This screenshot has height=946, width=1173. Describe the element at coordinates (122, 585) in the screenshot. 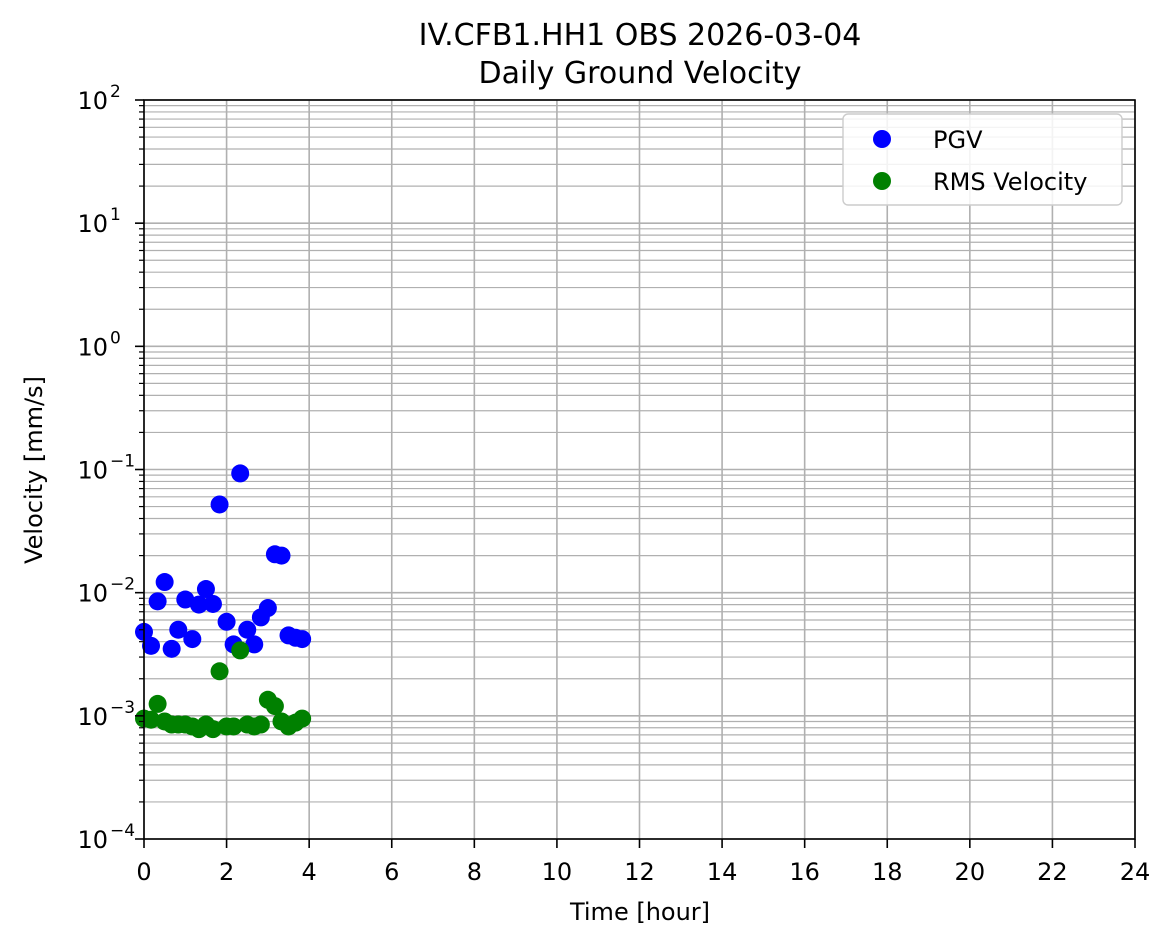

I see `y-tick-label-exponent: −2` at that location.